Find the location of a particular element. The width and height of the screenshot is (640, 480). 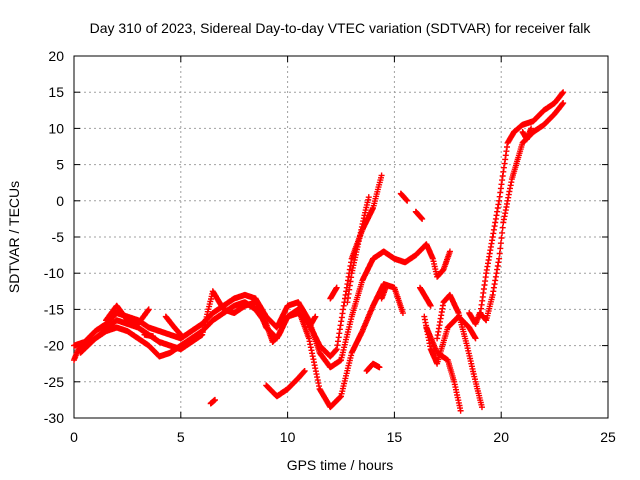

x-tick-label: 15 is located at coordinates (395, 437).